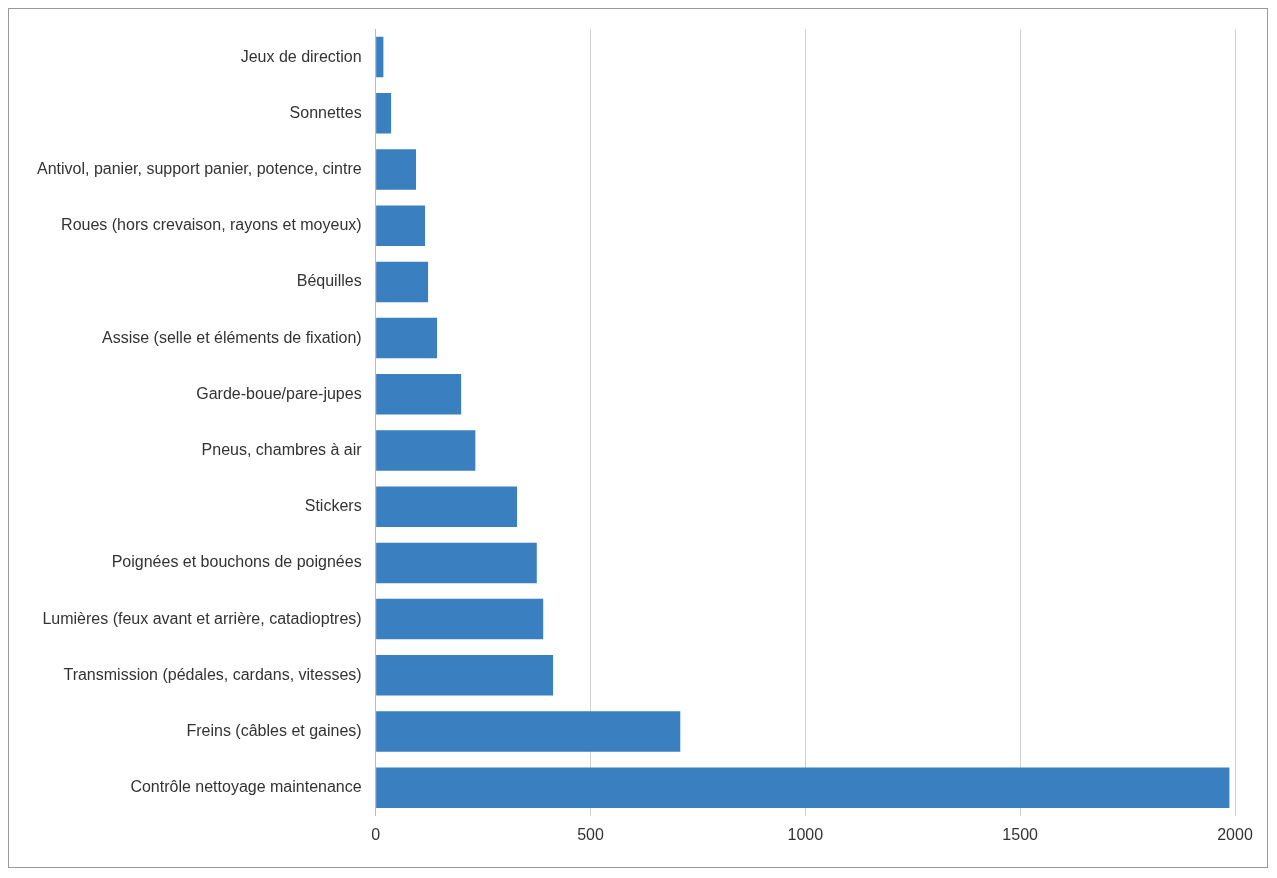  Describe the element at coordinates (231, 337) in the screenshot. I see `y-tick-label: Assise (selle et éléments de fixation)` at that location.